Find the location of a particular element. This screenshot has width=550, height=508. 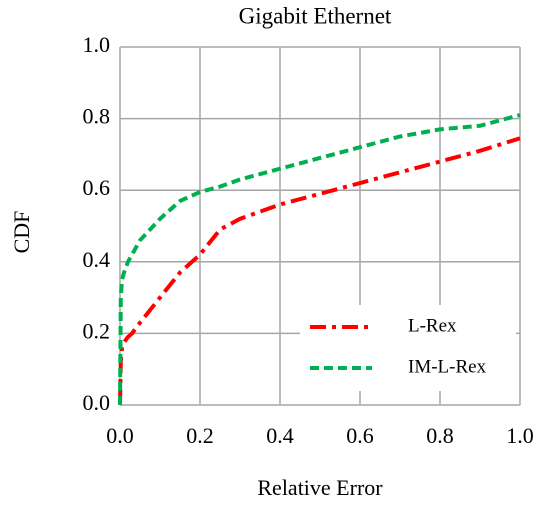

y-tick-label: 0.6 is located at coordinates (97, 187).